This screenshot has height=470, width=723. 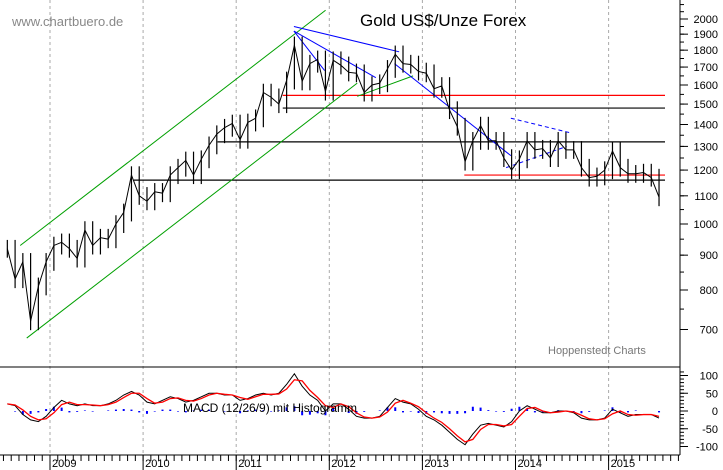 What do you see at coordinates (706, 105) in the screenshot?
I see `y-tick-label: 1500` at bounding box center [706, 105].